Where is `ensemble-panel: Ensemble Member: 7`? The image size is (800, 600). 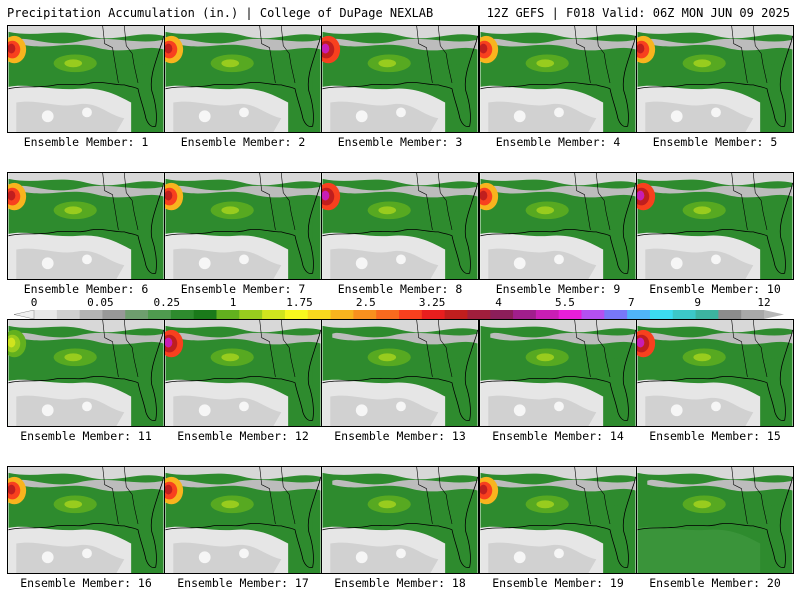
ensemble-panel: Ensemble Member: 7 is located at coordinates (243, 238).